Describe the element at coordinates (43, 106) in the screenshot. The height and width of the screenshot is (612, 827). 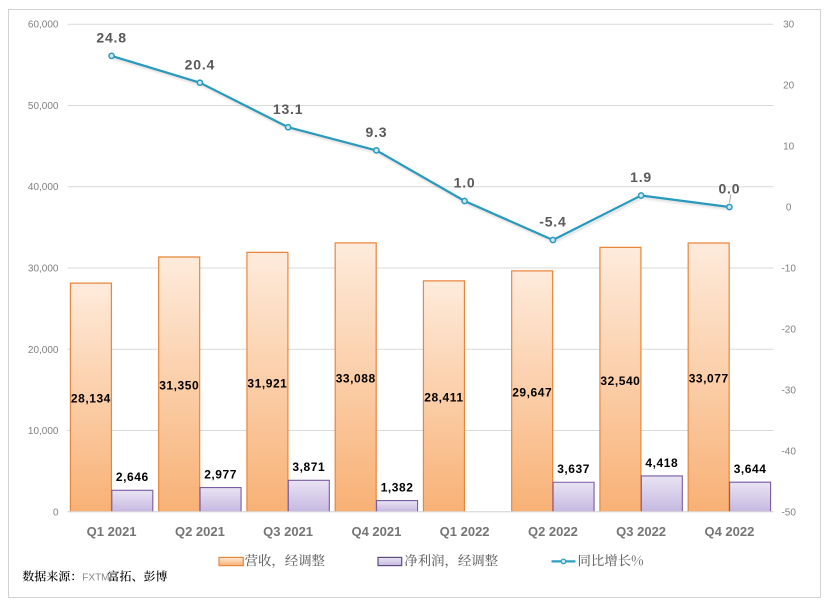
I see `svg-text: 50,000` at that location.